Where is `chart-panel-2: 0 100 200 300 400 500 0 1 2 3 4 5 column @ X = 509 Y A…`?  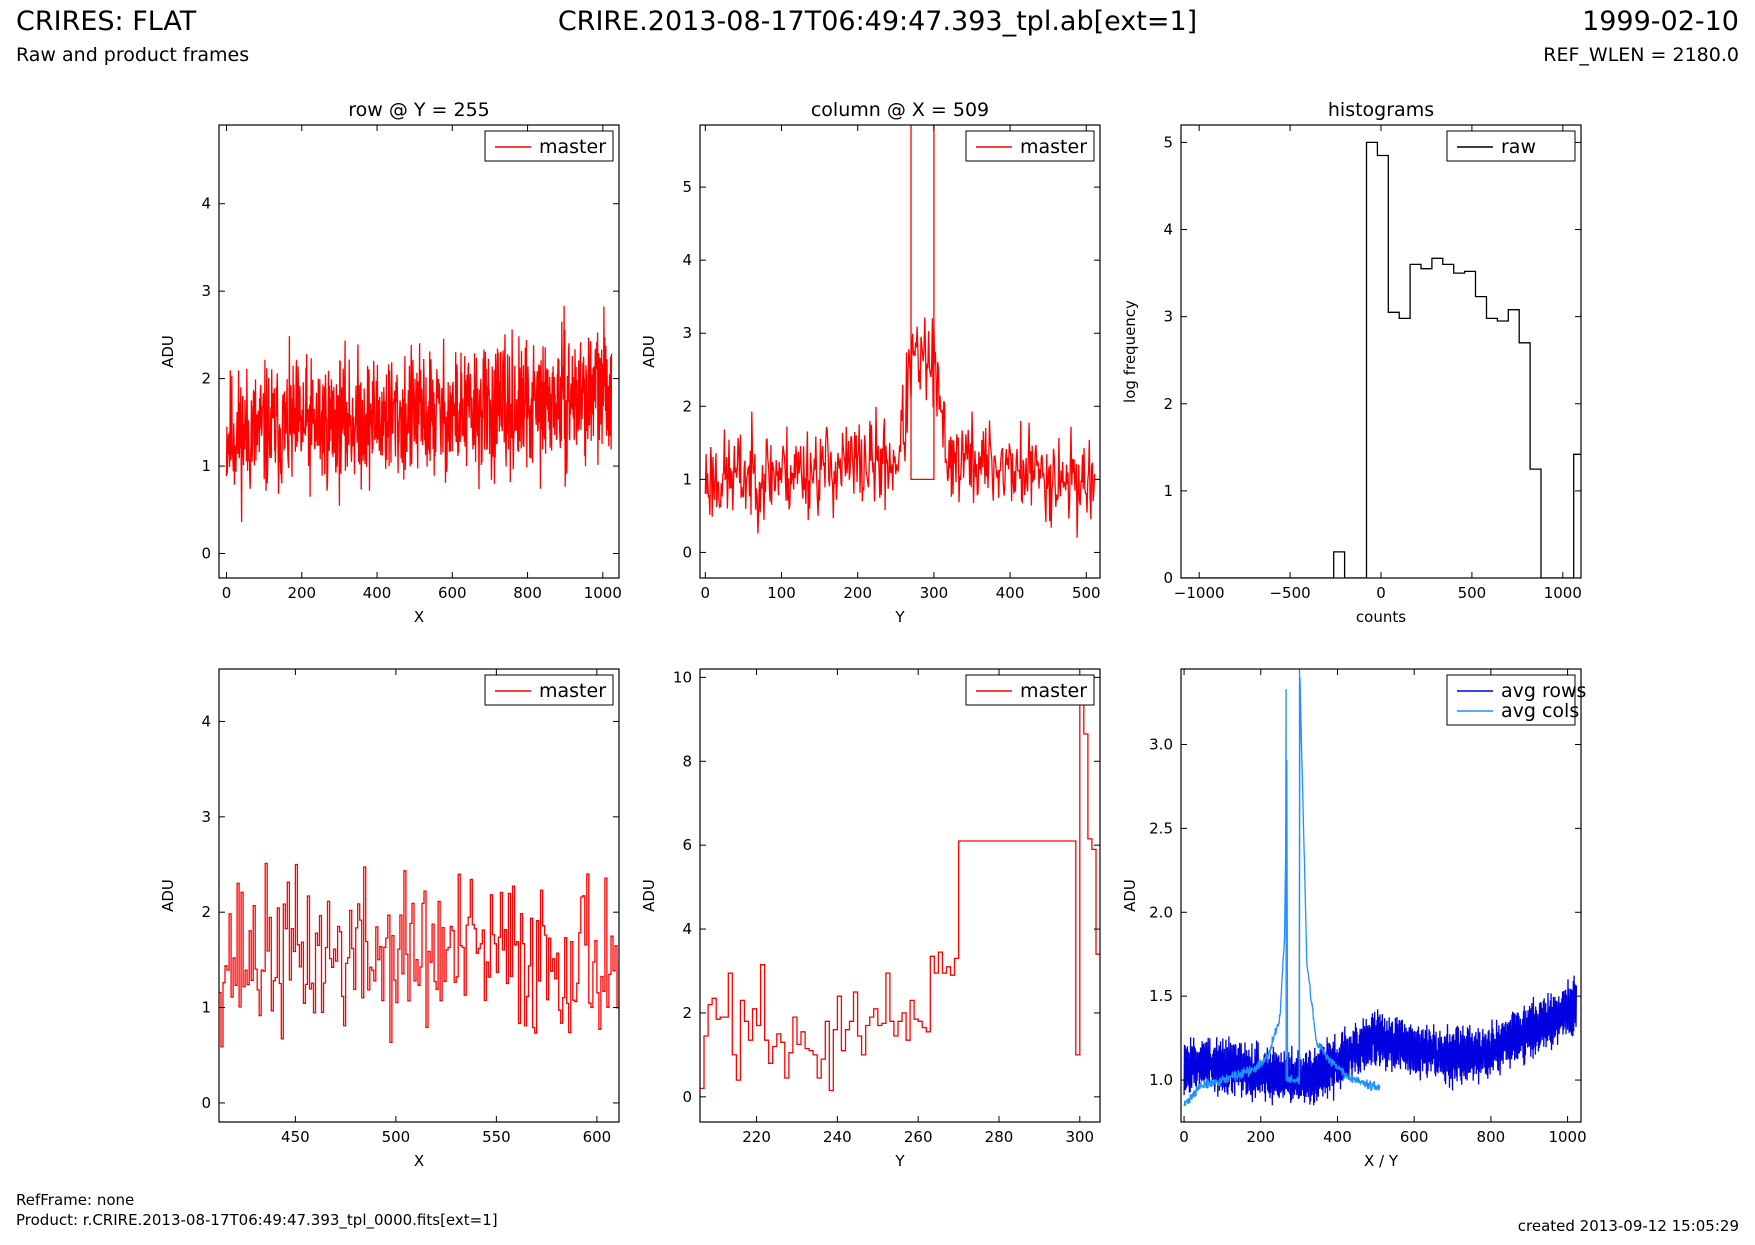
chart-panel-2: 0 100 200 300 400 500 0 1 2 3 4 5 column @ X = 509 Y A… is located at coordinates (870, 362).